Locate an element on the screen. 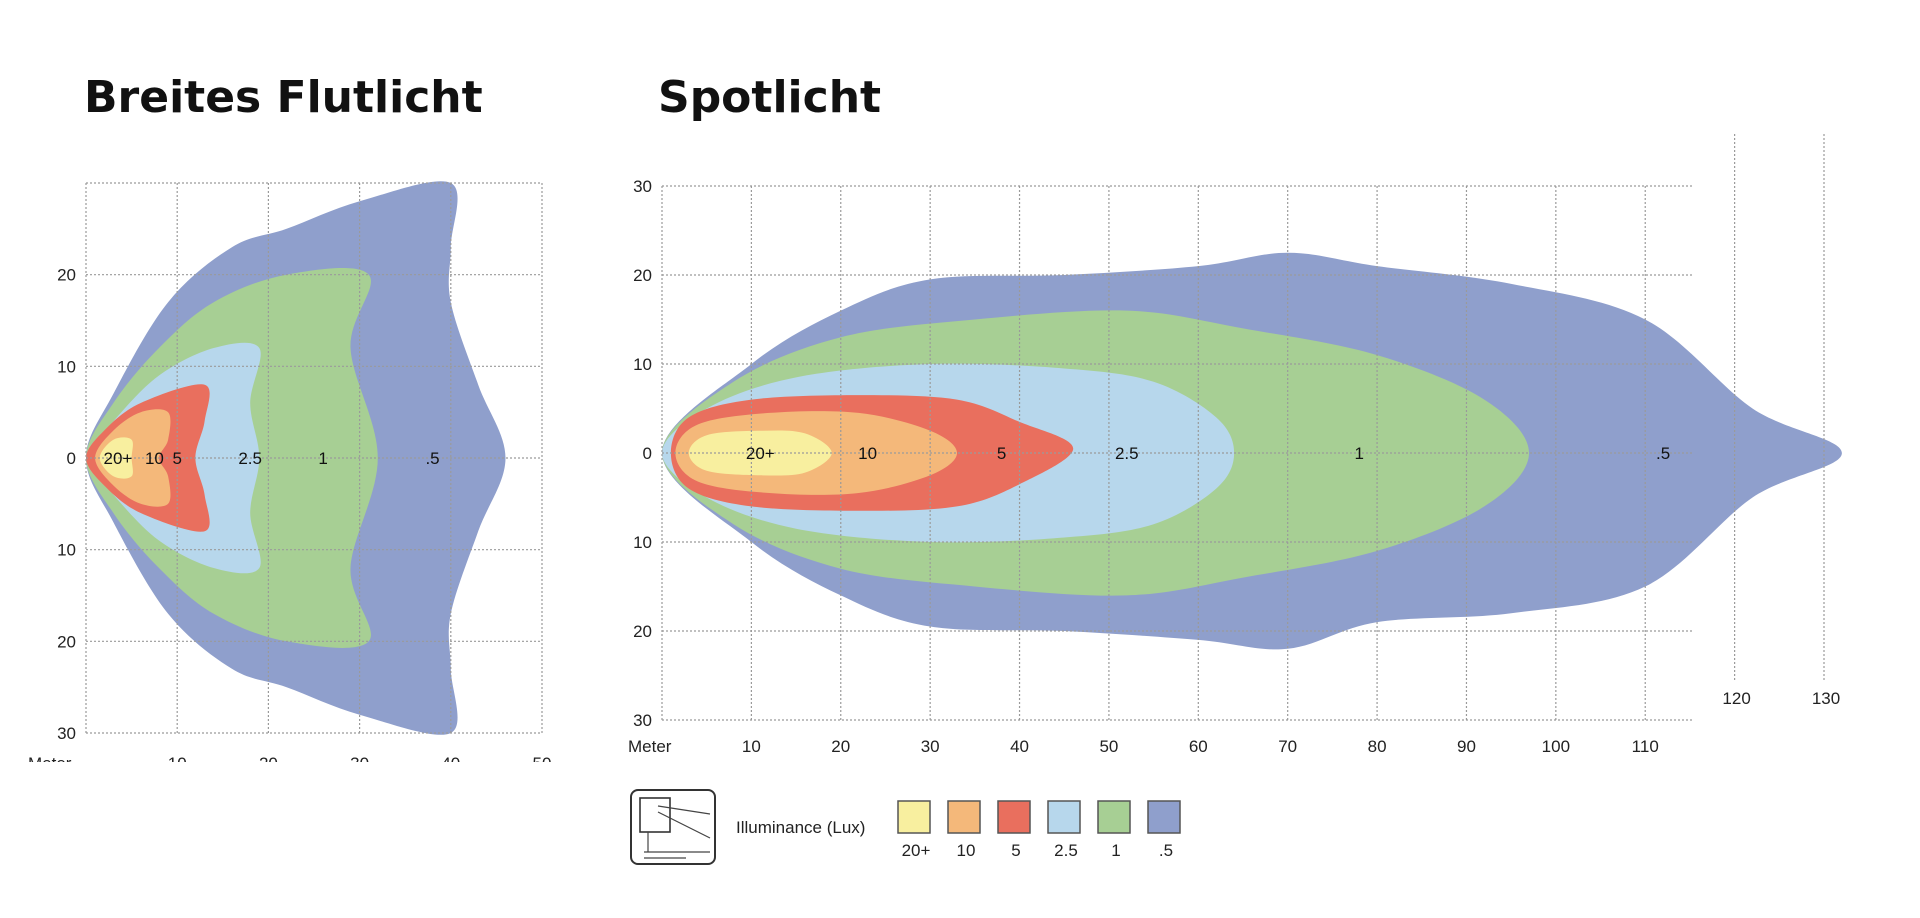  grid is located at coordinates (314, 458).